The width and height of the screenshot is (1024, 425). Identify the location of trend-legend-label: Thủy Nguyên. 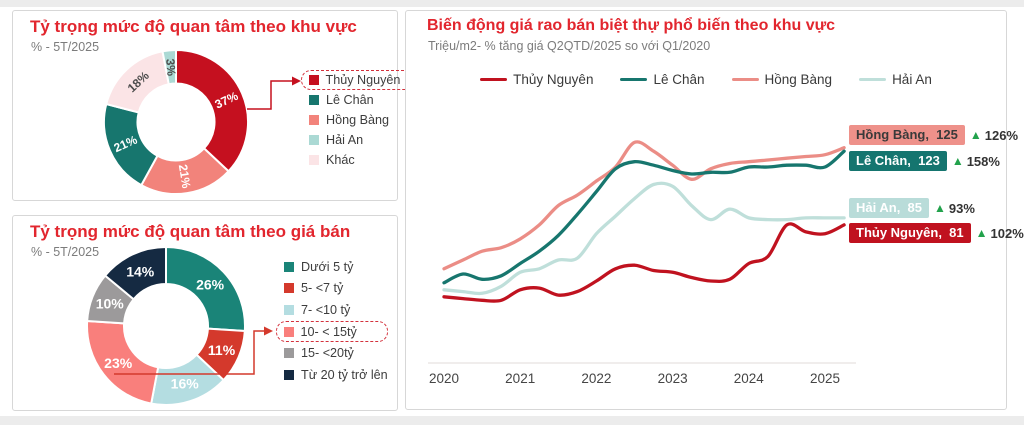
(553, 79).